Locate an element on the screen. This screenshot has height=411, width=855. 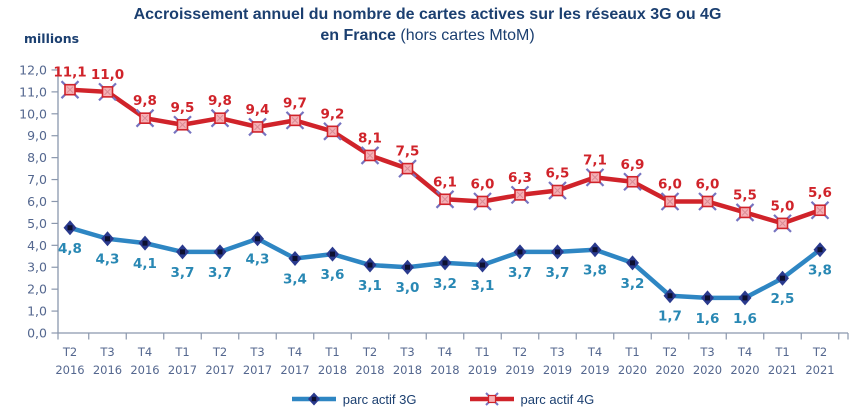
data-label-3g: 2,5 is located at coordinates (783, 299).